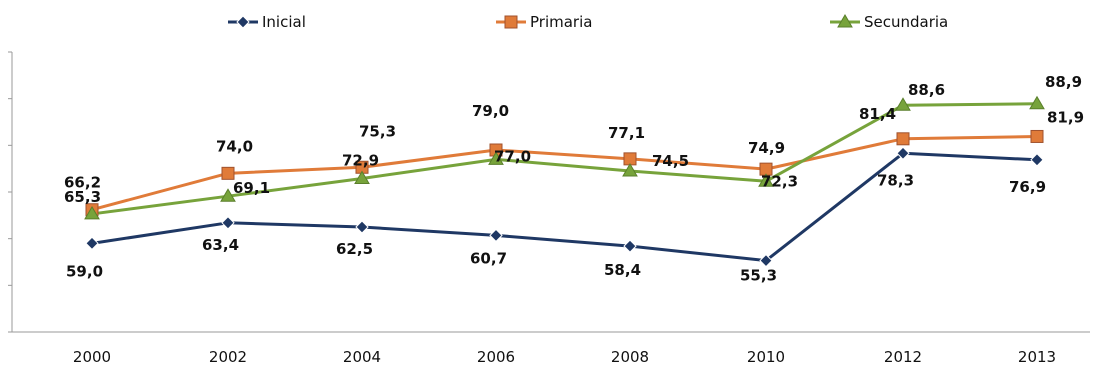 This screenshot has height=369, width=1099. Describe the element at coordinates (228, 223) in the screenshot. I see `point-inicial-2002` at that location.